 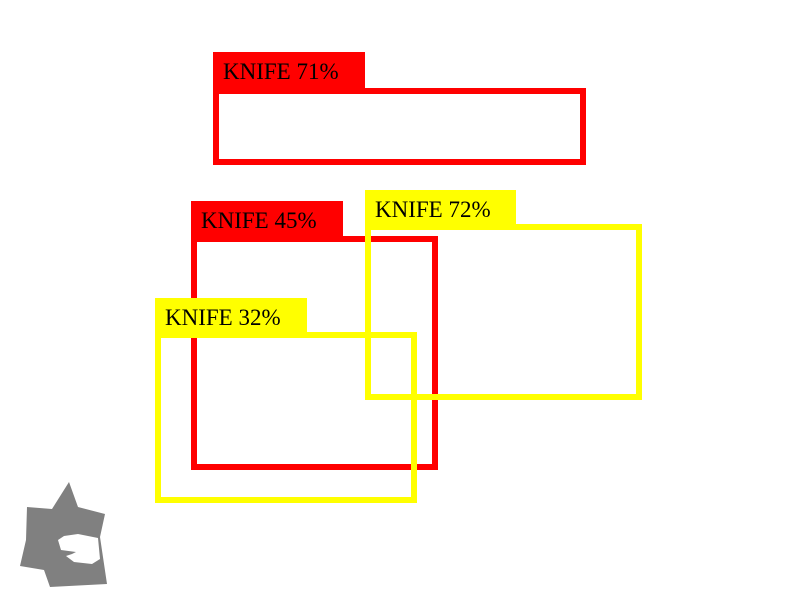 What do you see at coordinates (289, 71) in the screenshot?
I see `detection-label-knife-71: KNIFE 71%` at bounding box center [289, 71].